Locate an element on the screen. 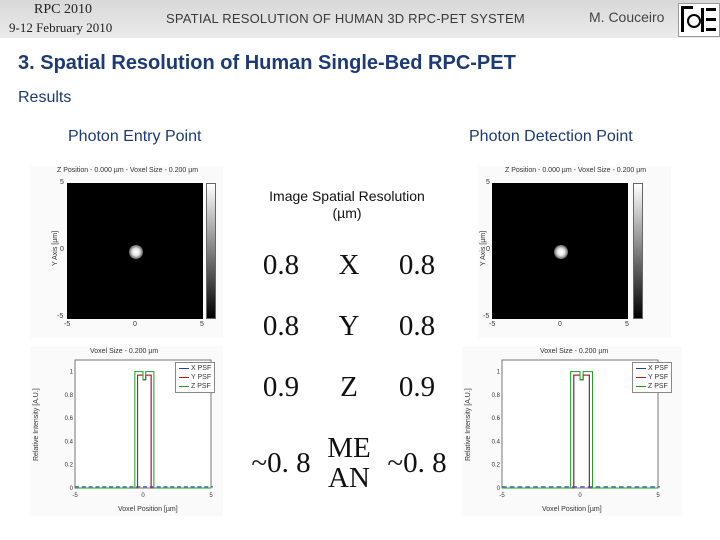  table-row: 0.8 X 0.8 is located at coordinates (349, 265).